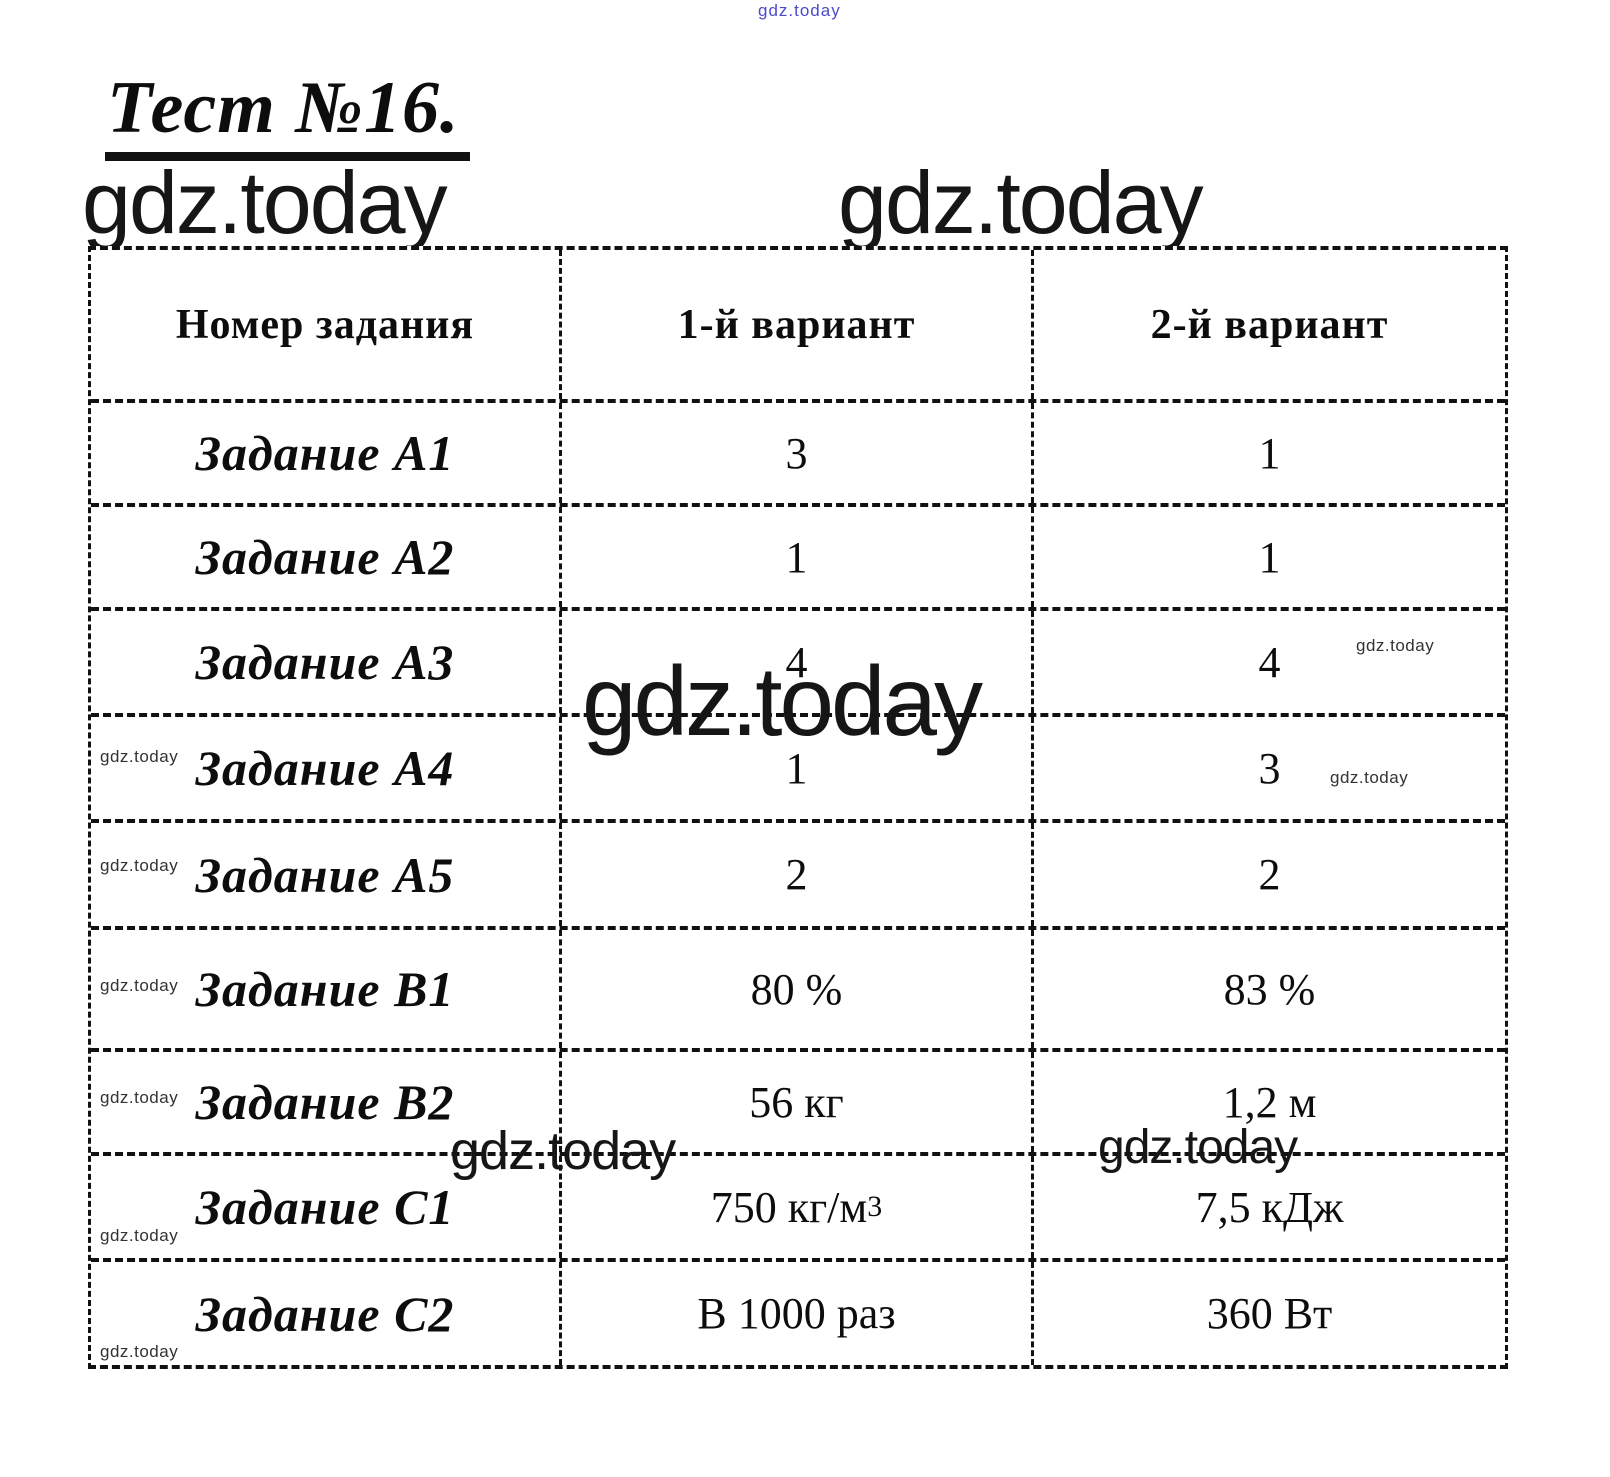 The height and width of the screenshot is (1477, 1610). I want to click on task-label: Задание А2, so click(326, 557).